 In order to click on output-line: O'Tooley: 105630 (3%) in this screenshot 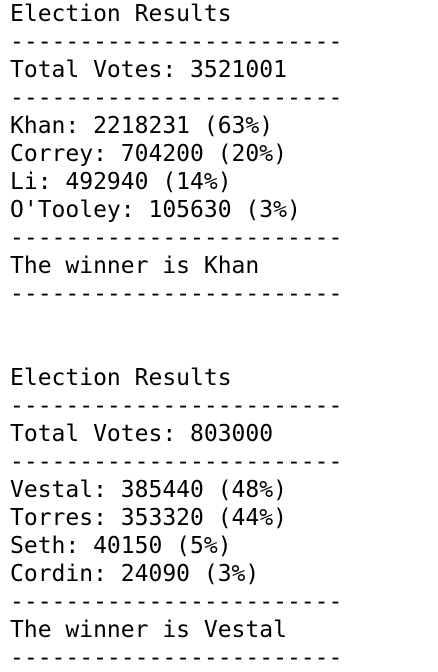, I will do `click(155, 210)`.